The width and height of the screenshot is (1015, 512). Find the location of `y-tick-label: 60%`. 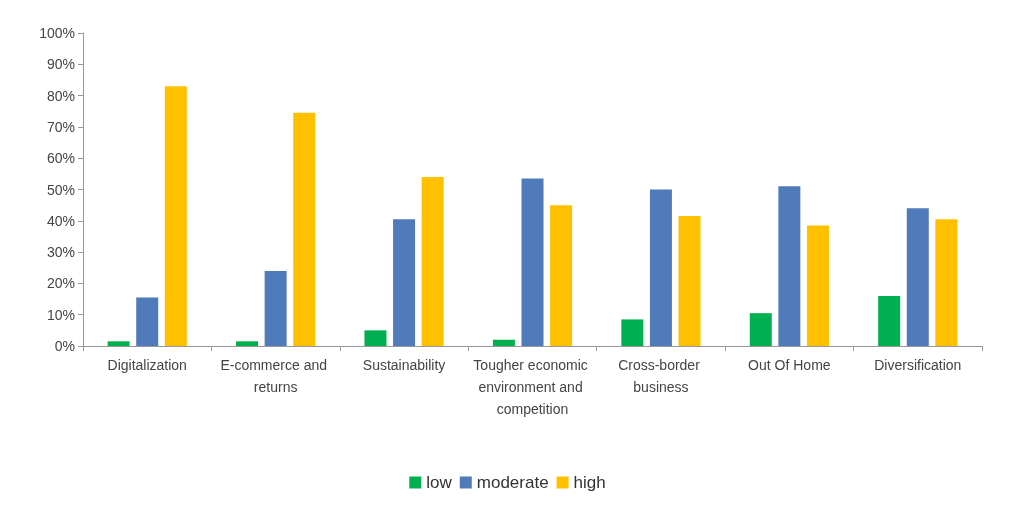

y-tick-label: 60% is located at coordinates (60, 158).